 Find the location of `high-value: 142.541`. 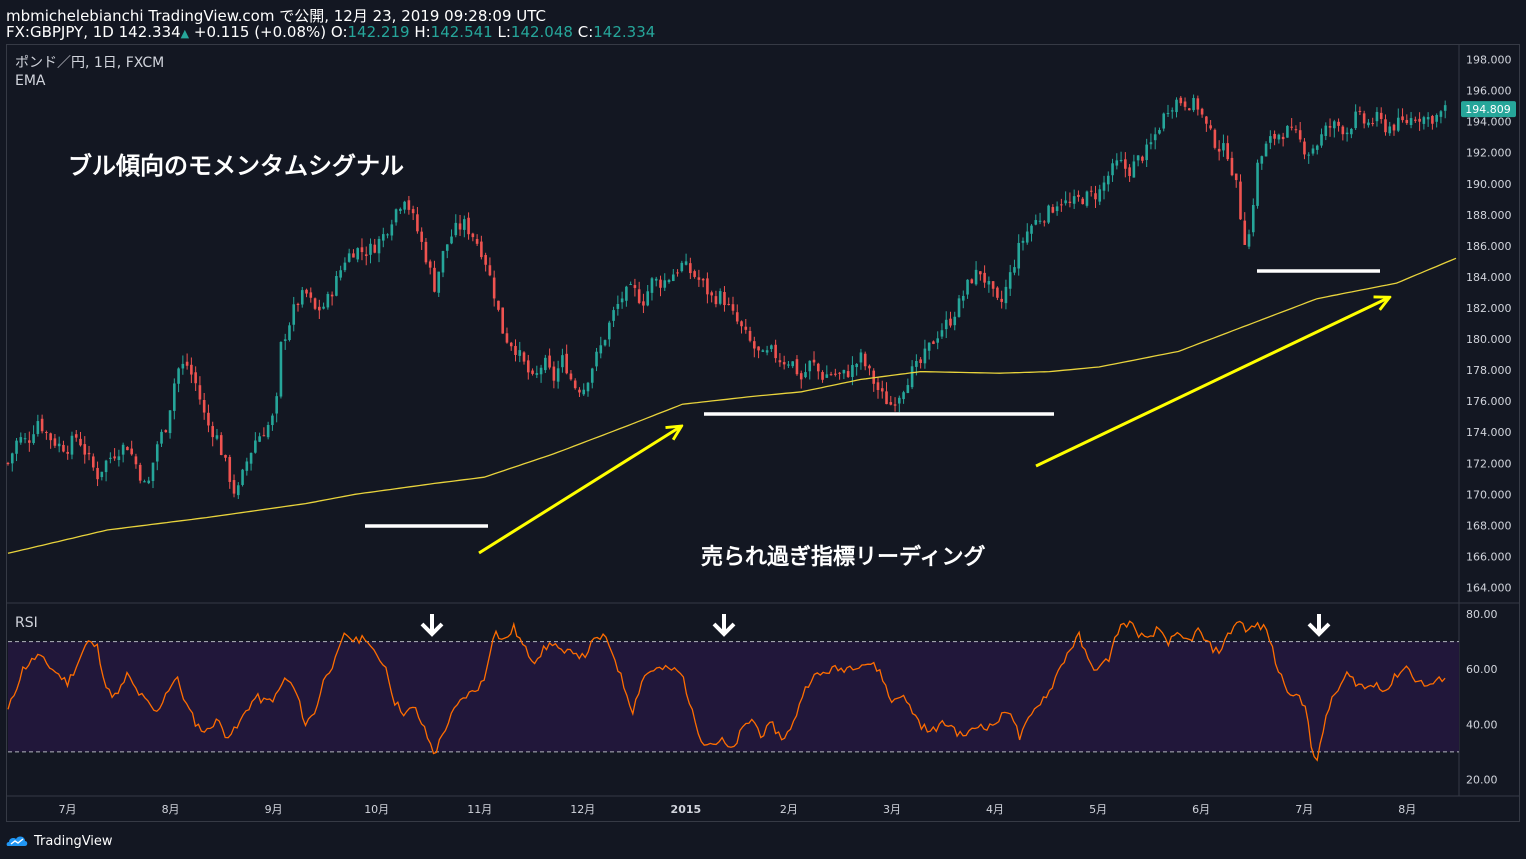

high-value: 142.541 is located at coordinates (461, 32).